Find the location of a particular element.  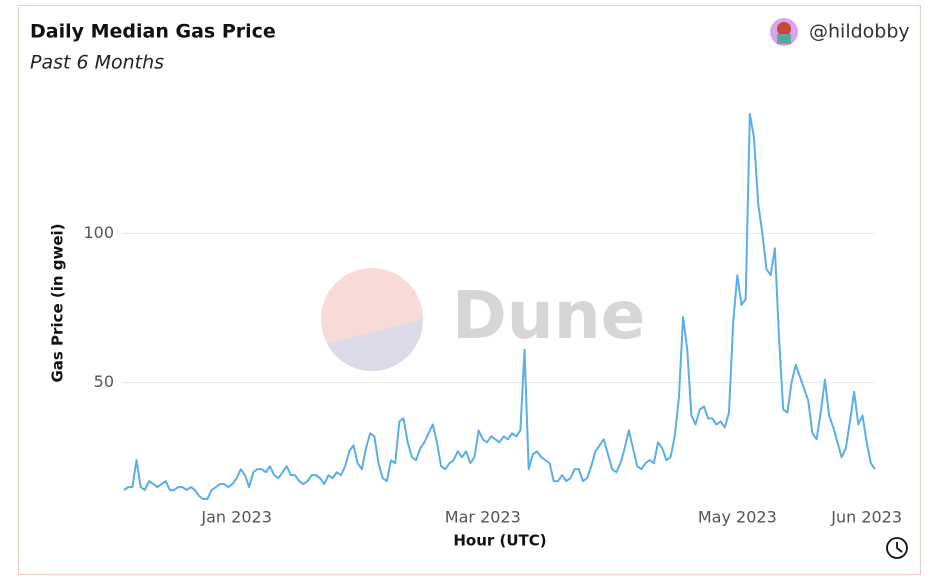

chart-subtitle: Past 6 Months is located at coordinates (97, 63).